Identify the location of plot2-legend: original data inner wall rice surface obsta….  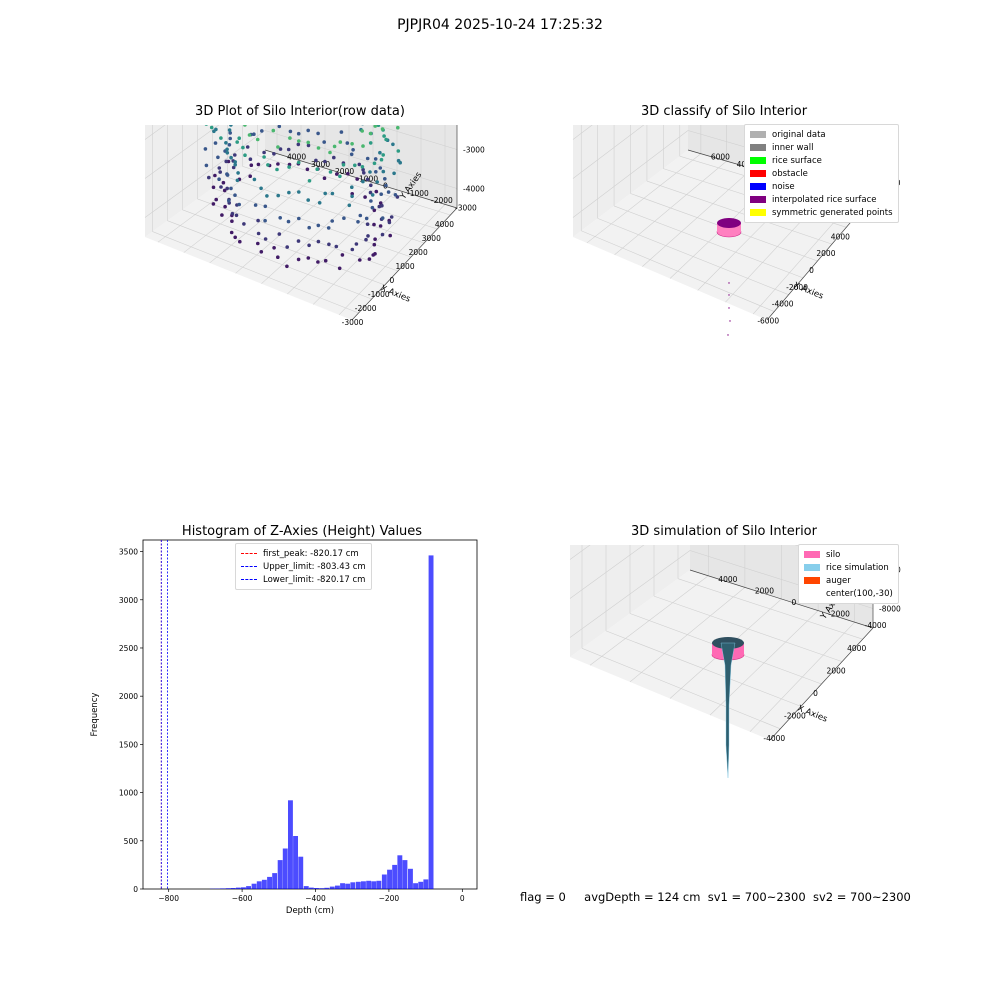
(821, 173).